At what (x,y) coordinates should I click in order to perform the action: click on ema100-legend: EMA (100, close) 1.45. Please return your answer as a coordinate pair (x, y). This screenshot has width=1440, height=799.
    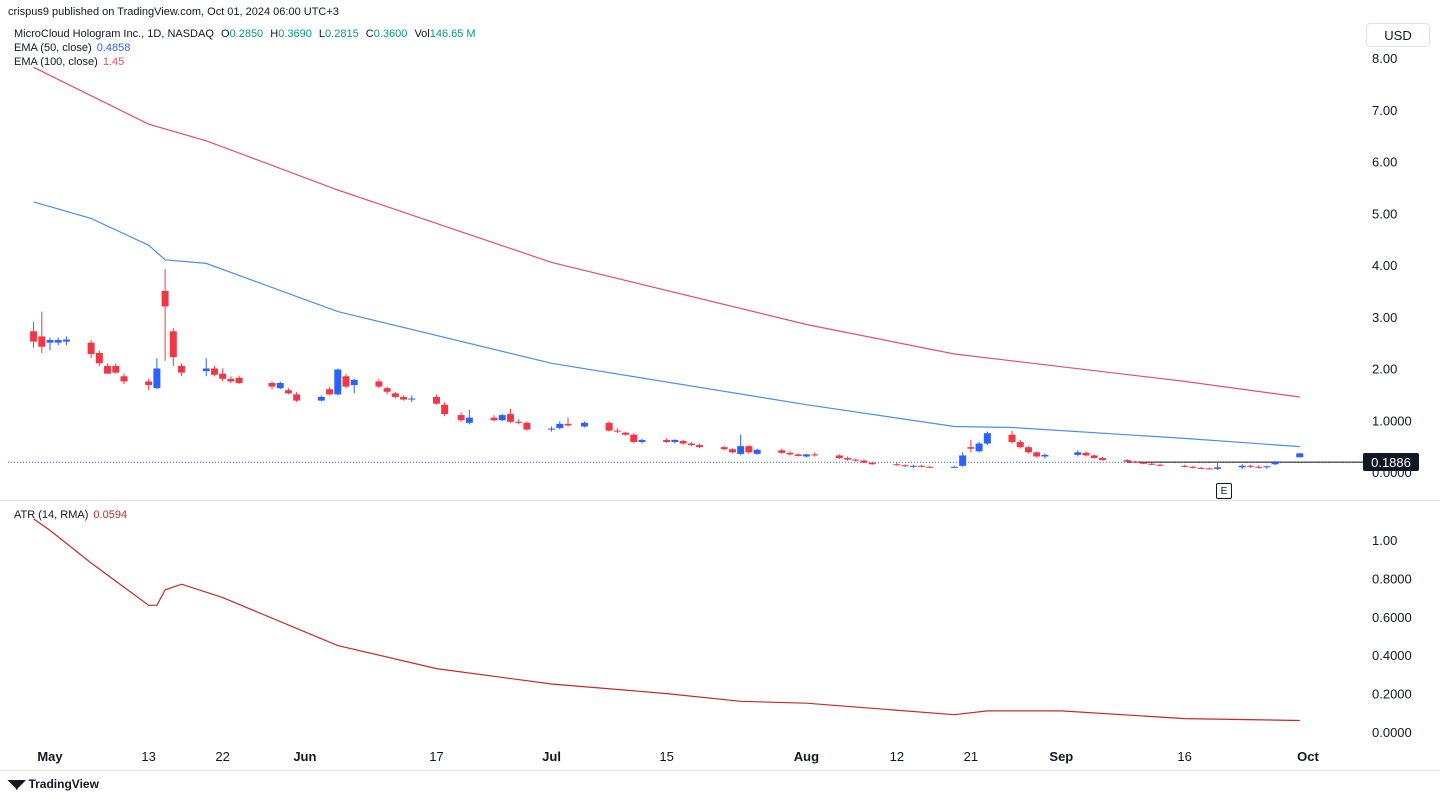
    Looking at the image, I should click on (69, 62).